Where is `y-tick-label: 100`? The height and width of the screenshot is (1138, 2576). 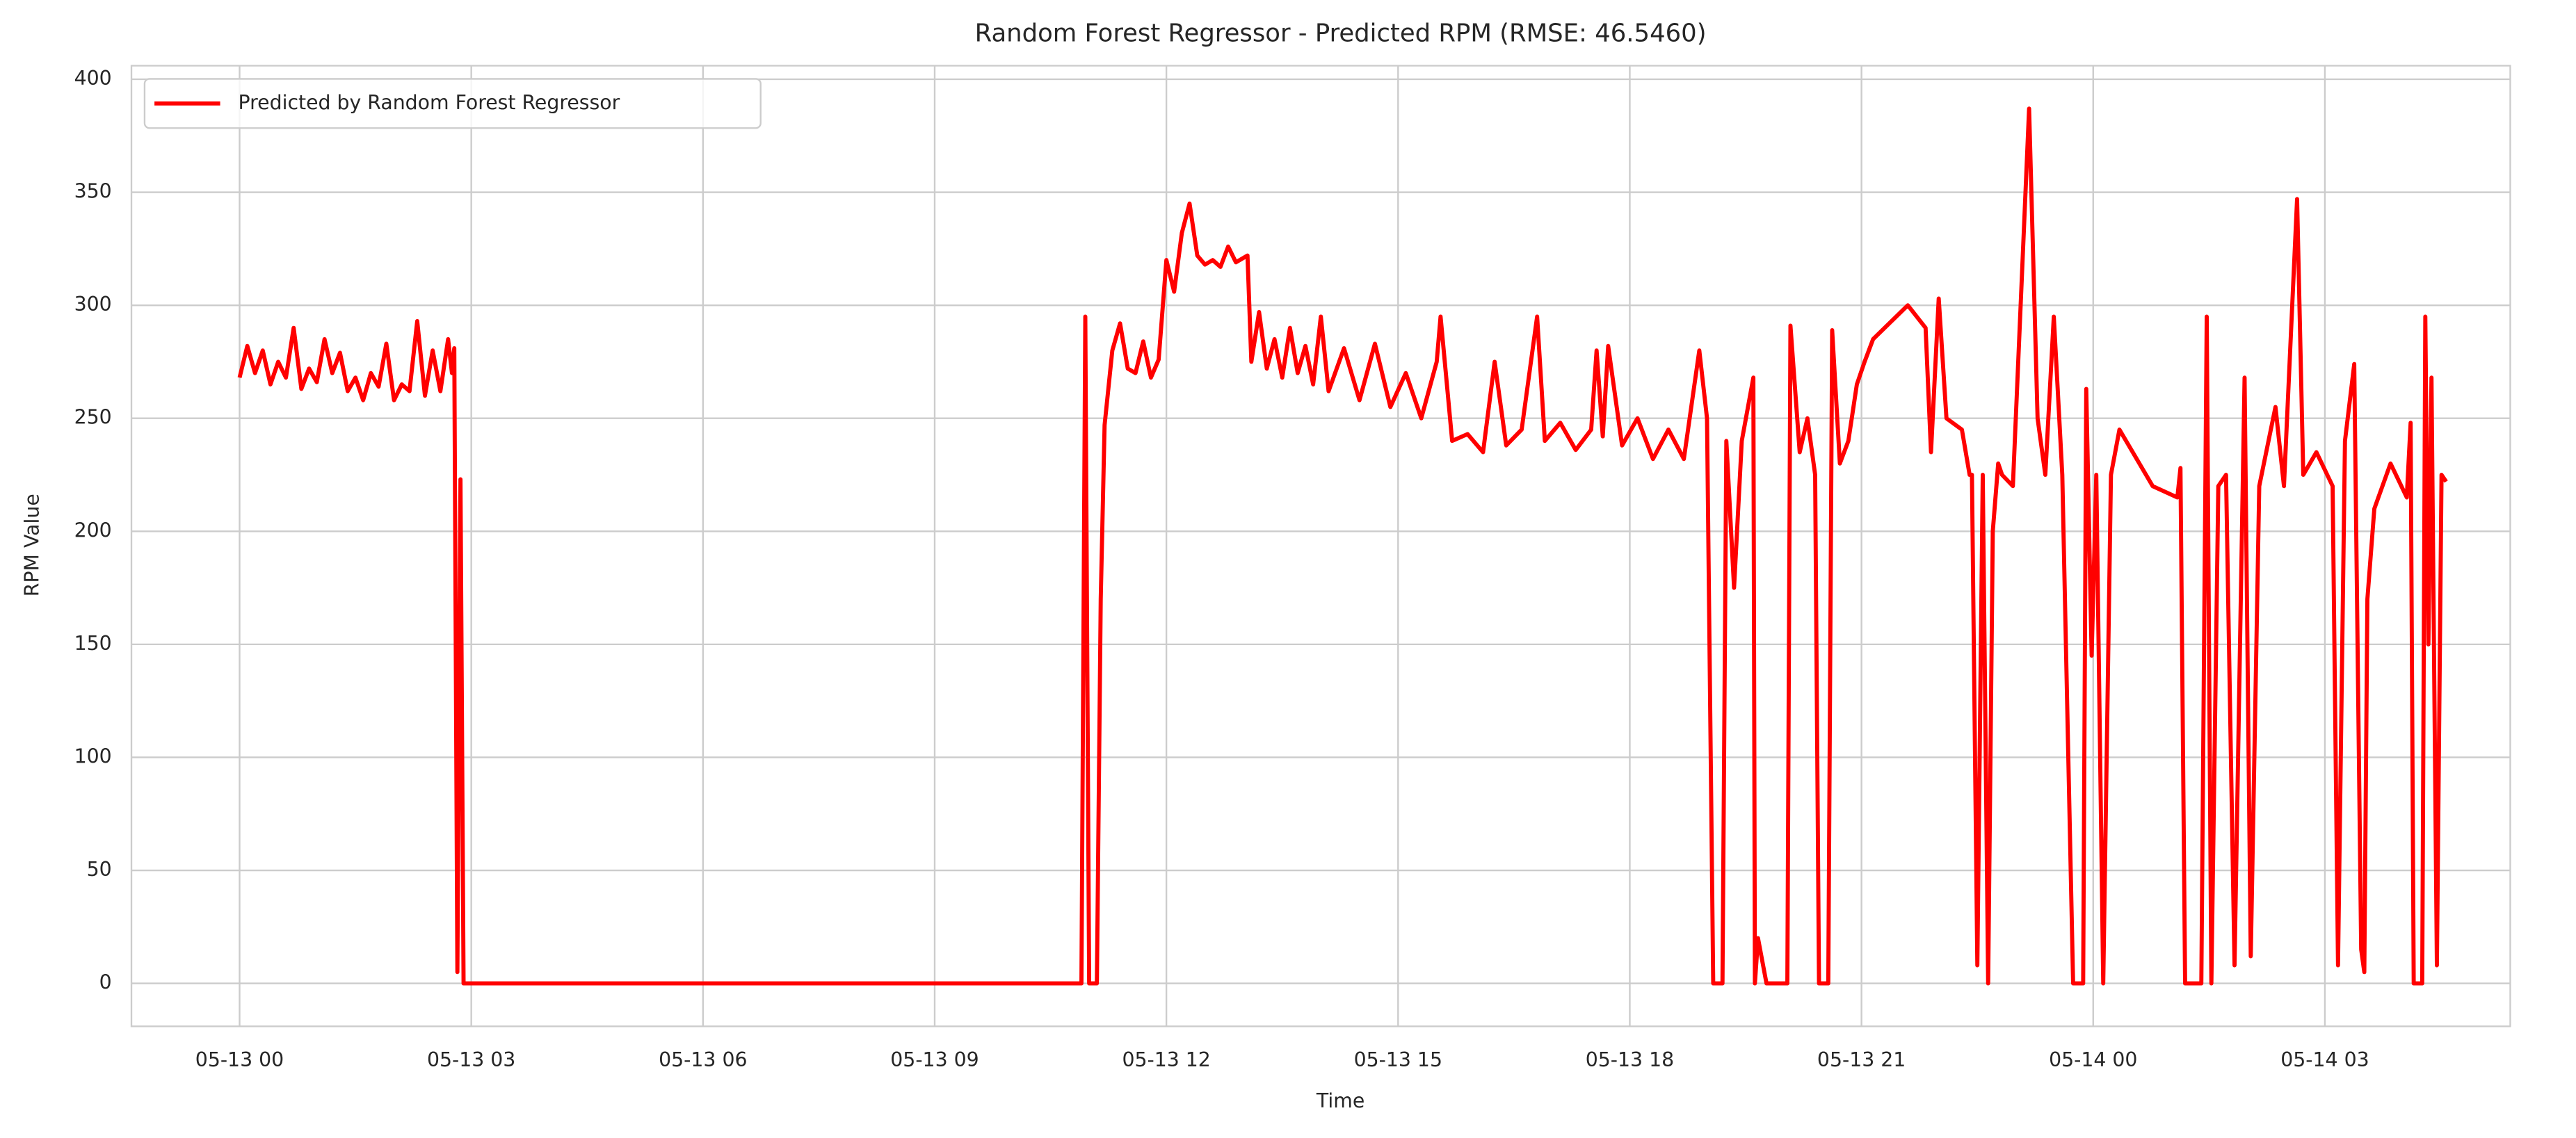 y-tick-label: 100 is located at coordinates (93, 756).